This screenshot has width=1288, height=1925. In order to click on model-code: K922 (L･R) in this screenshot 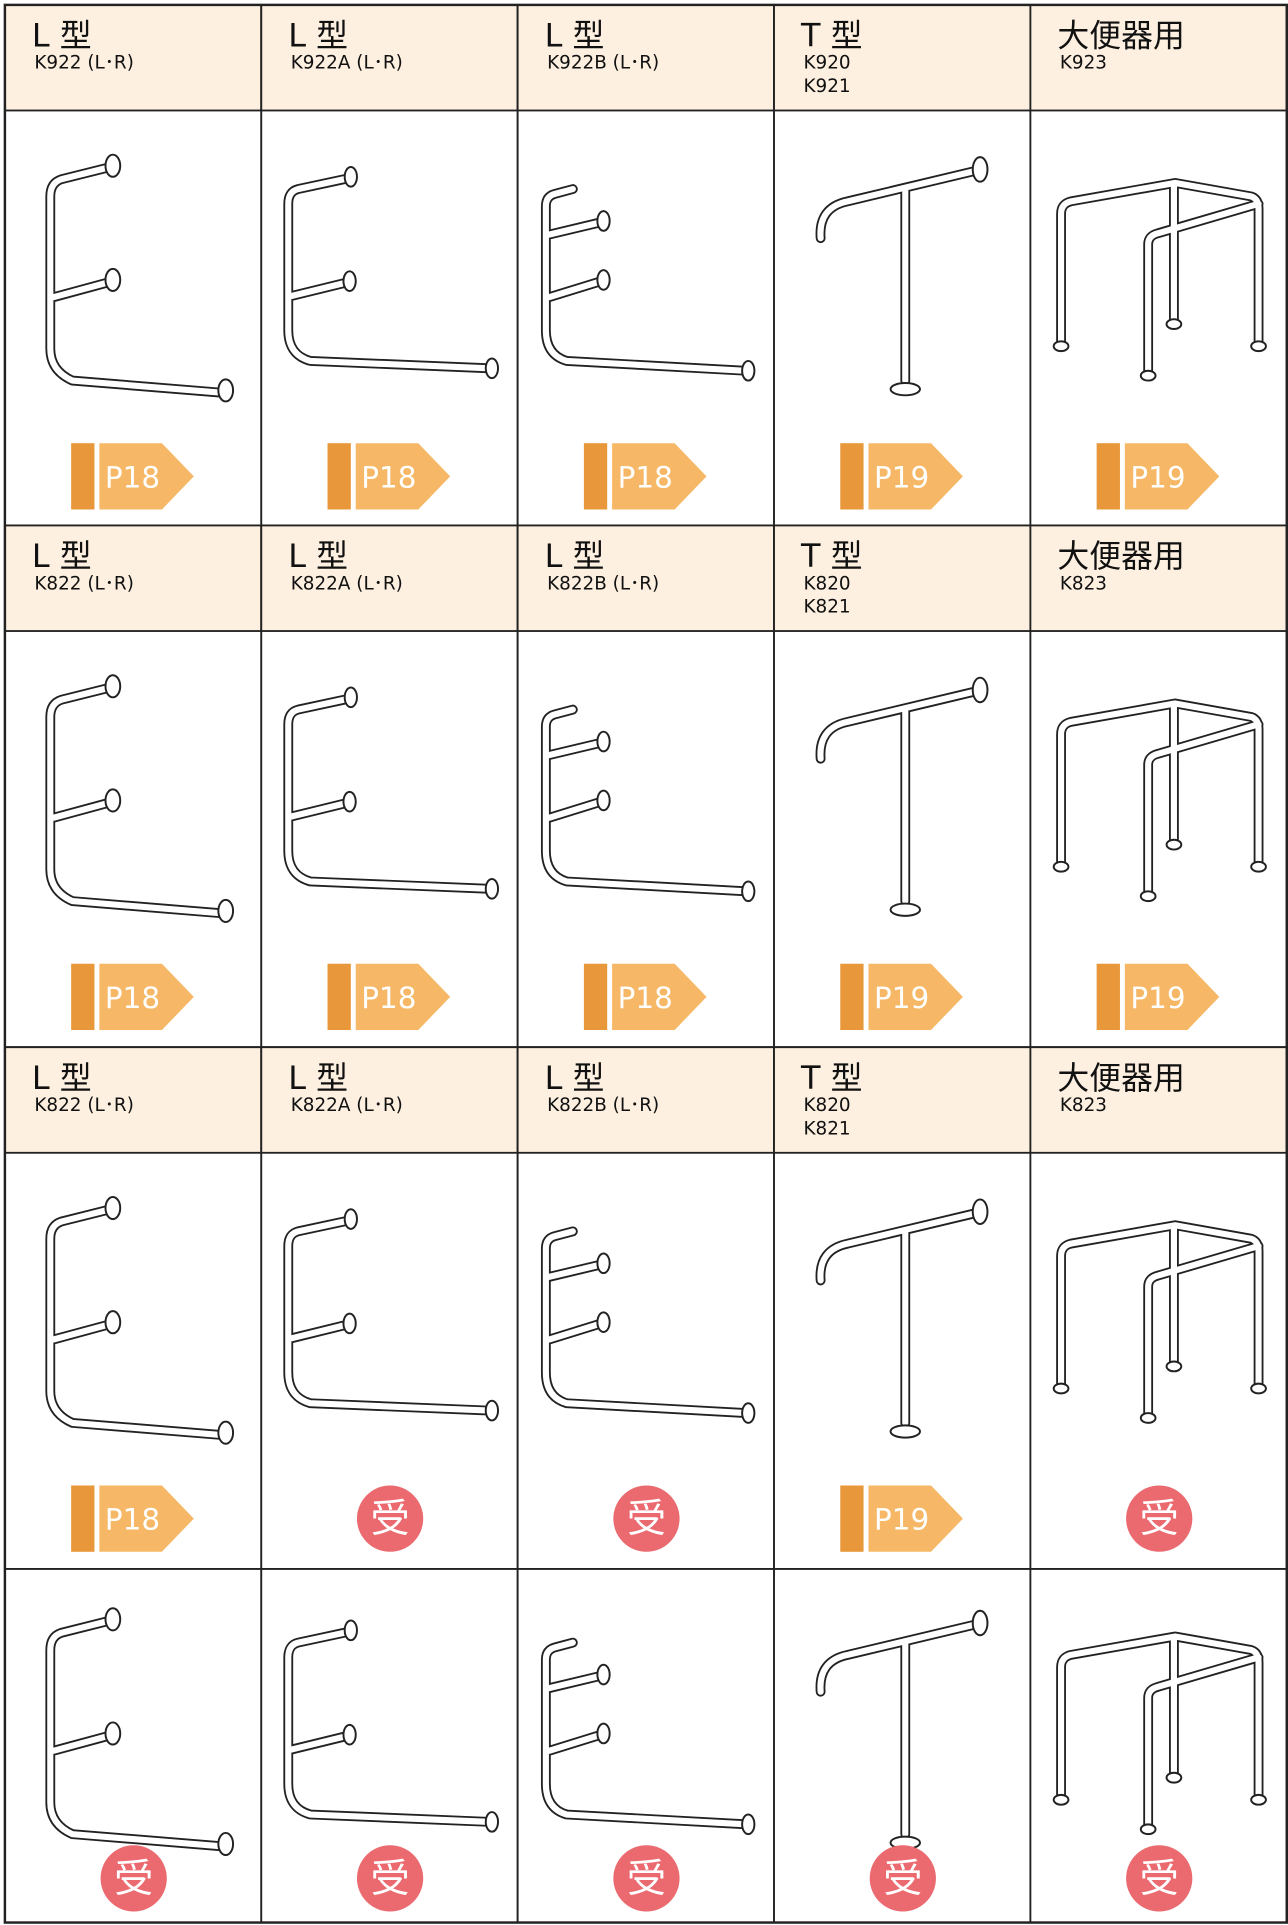, I will do `click(84, 63)`.